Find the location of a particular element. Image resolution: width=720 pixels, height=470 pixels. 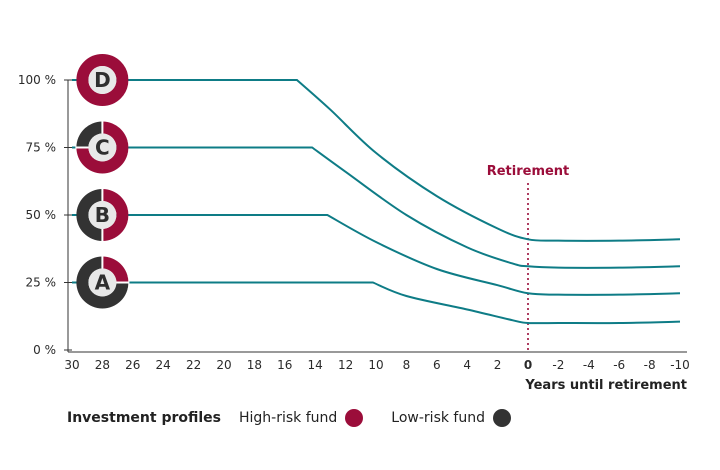

profile-letter: D is located at coordinates (102, 80).